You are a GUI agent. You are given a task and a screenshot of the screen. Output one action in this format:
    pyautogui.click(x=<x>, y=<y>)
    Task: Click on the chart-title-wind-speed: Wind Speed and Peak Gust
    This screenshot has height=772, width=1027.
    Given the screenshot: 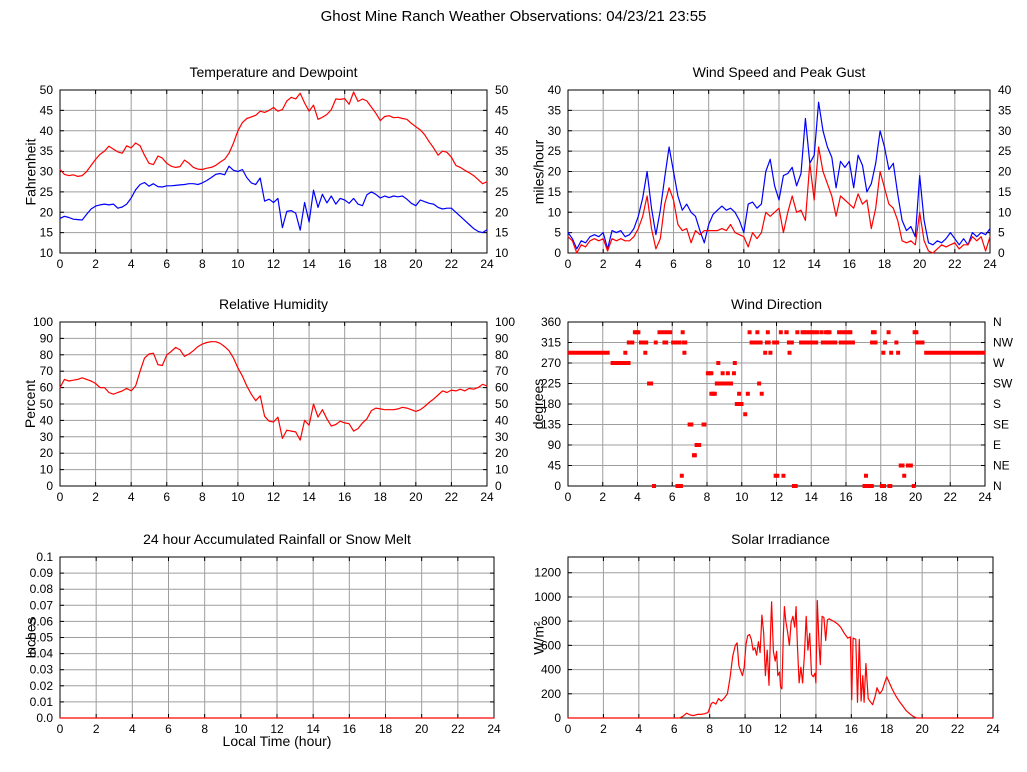 What is the action you would take?
    pyautogui.click(x=779, y=72)
    